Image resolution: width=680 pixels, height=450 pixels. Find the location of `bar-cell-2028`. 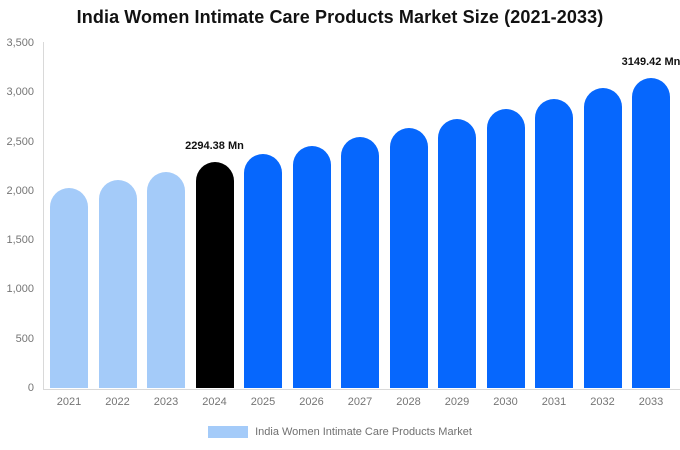

bar-cell-2028 is located at coordinates (408, 215).